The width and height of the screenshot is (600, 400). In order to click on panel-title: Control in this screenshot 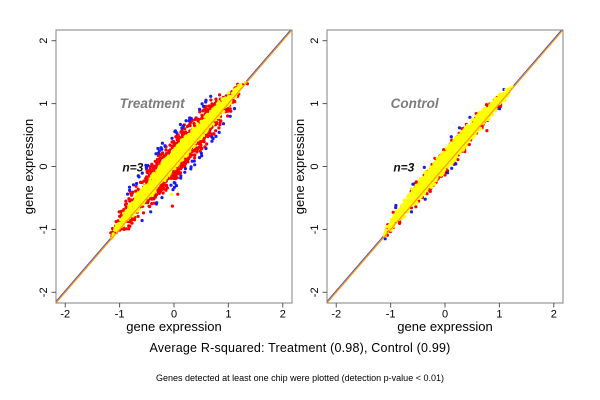, I will do `click(415, 103)`.